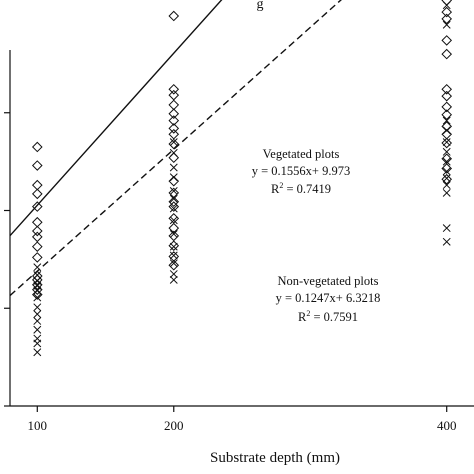 The image size is (474, 474). What do you see at coordinates (301, 154) in the screenshot?
I see `vegetated-series-label: Vegetated plots` at bounding box center [301, 154].